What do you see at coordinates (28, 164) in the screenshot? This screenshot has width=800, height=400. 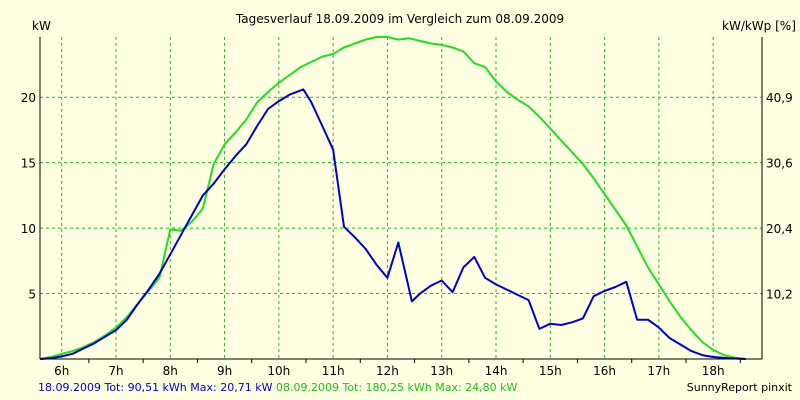 I see `y-tick-label-left: 15` at bounding box center [28, 164].